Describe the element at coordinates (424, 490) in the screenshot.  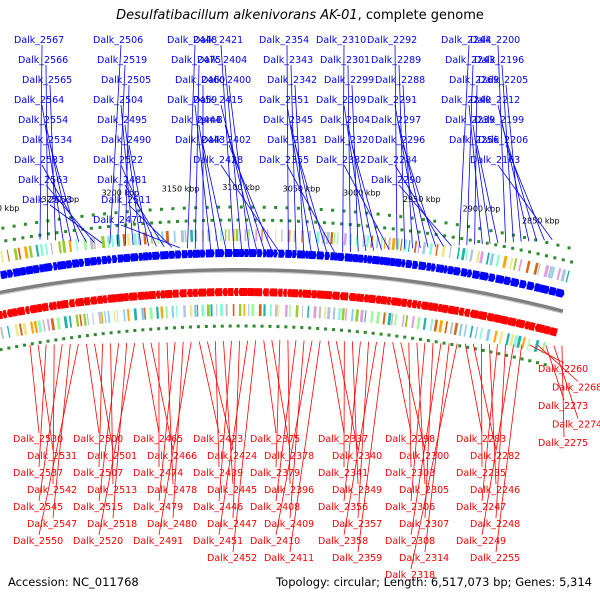
I see `reverse-gene-label: Dalk_2305` at that location.